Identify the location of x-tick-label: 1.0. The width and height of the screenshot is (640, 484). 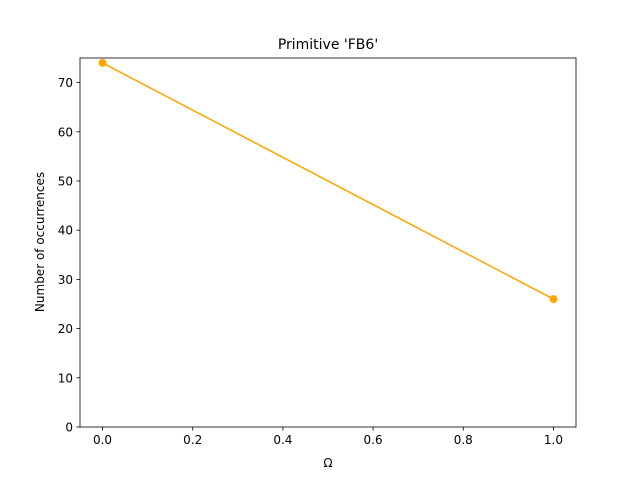
(553, 440).